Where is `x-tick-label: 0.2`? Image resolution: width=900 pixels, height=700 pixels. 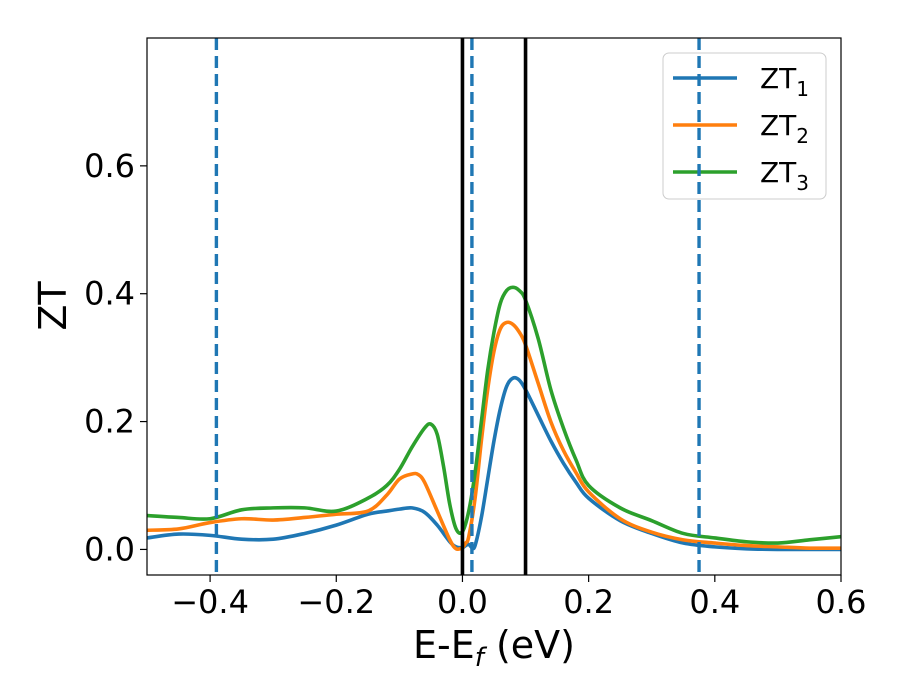
x-tick-label: 0.2 is located at coordinates (588, 602).